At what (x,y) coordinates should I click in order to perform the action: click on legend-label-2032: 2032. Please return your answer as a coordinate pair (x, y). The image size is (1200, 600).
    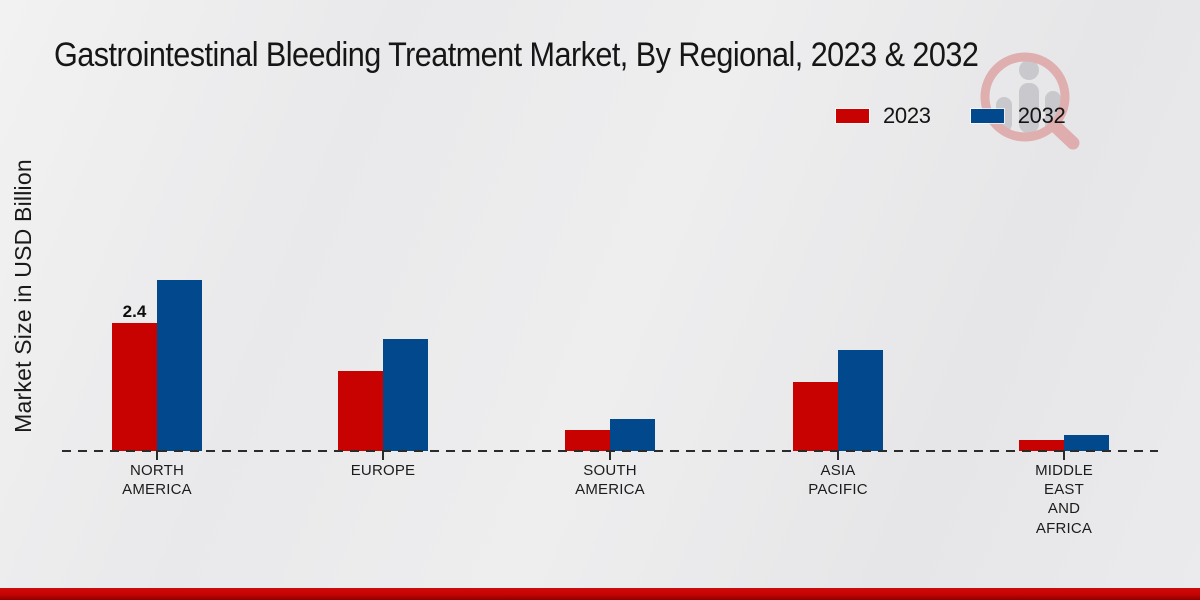
    Looking at the image, I should click on (1041, 115).